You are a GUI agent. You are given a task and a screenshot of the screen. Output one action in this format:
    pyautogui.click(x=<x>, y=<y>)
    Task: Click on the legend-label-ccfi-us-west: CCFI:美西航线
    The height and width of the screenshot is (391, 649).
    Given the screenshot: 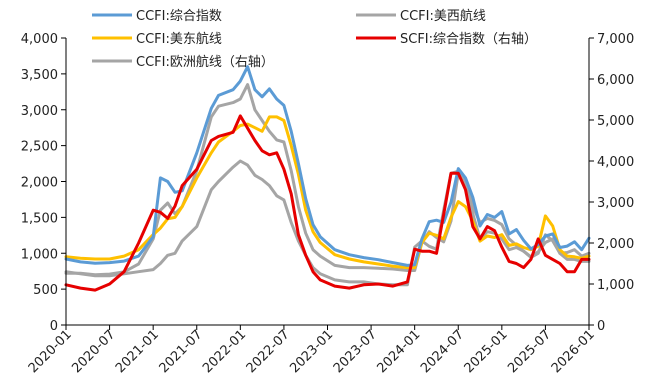 What is the action you would take?
    pyautogui.click(x=443, y=16)
    